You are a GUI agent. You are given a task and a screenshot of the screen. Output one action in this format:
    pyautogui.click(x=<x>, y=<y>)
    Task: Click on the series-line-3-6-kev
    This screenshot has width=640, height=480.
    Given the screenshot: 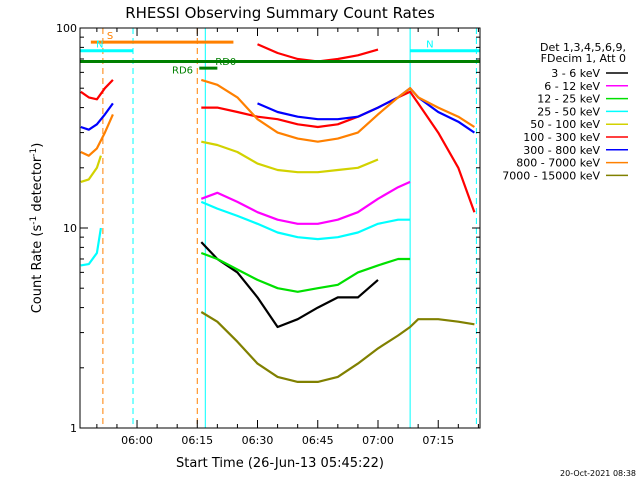 What is the action you would take?
    pyautogui.click(x=289, y=285)
    